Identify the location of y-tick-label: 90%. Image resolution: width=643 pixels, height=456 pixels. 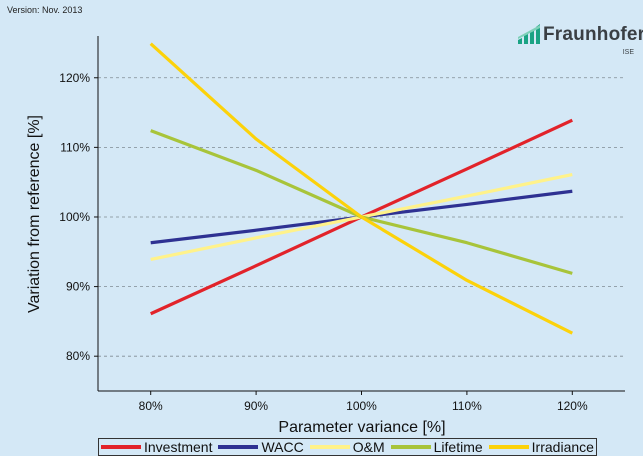
(78, 287).